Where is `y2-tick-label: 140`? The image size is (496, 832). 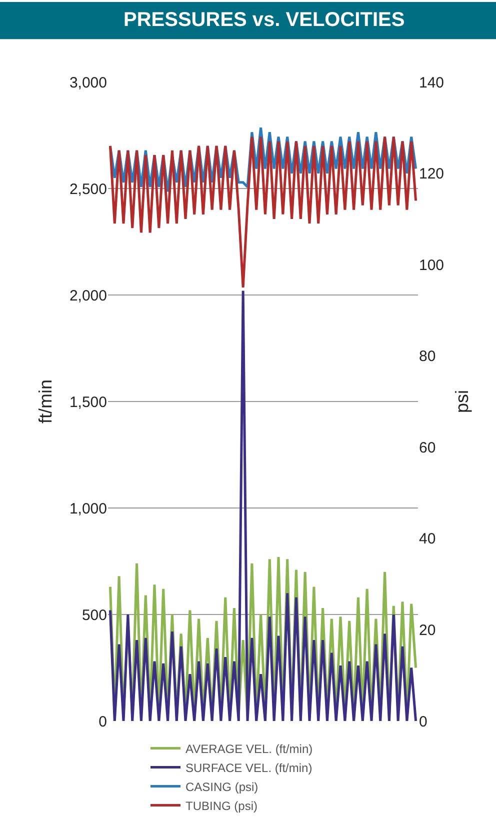
y2-tick-label: 140 is located at coordinates (431, 83).